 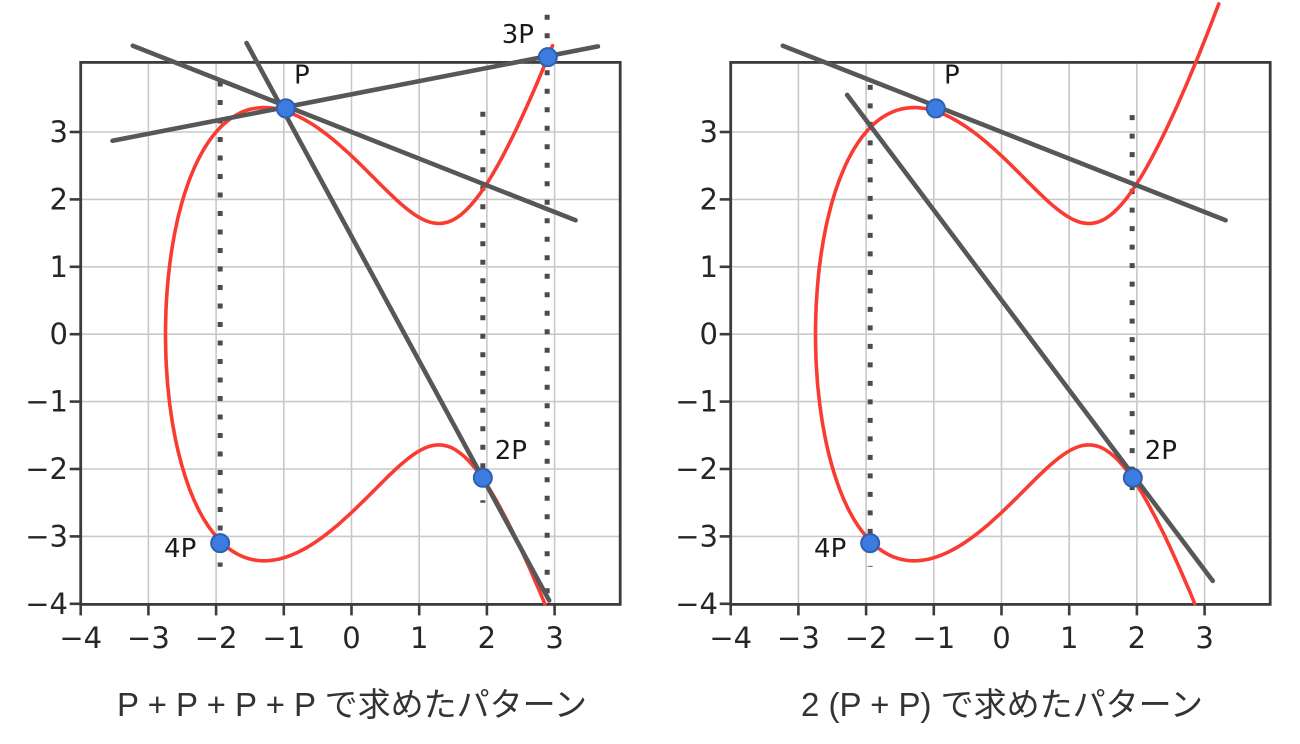 What do you see at coordinates (1002, 704) in the screenshot?
I see `plot-caption: 2 (P + P) で求めたパターン` at bounding box center [1002, 704].